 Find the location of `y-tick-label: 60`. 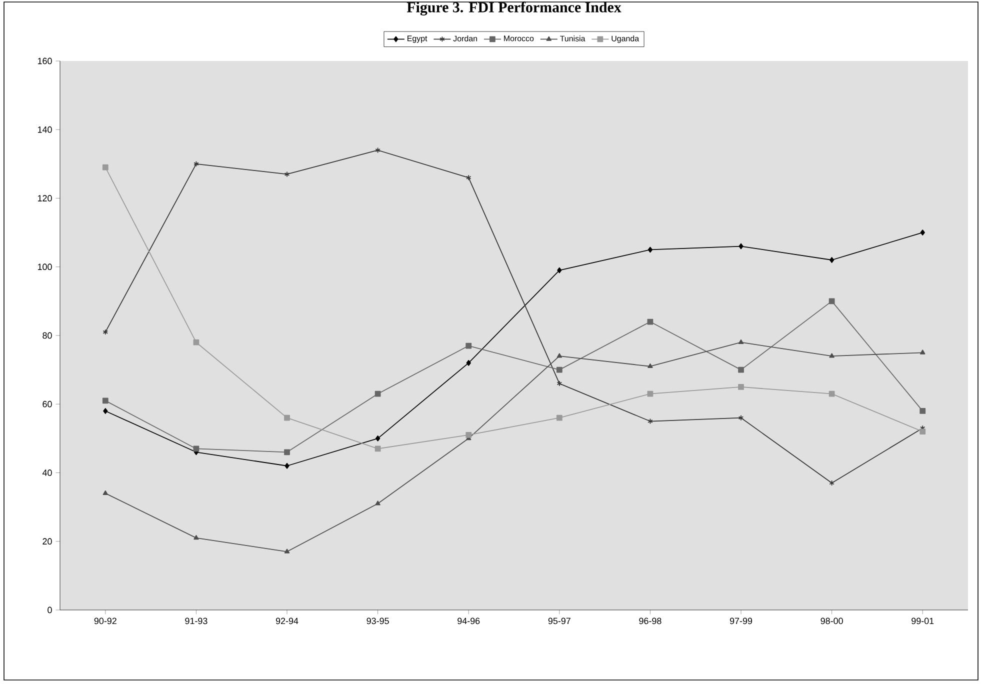

y-tick-label: 60 is located at coordinates (47, 404).